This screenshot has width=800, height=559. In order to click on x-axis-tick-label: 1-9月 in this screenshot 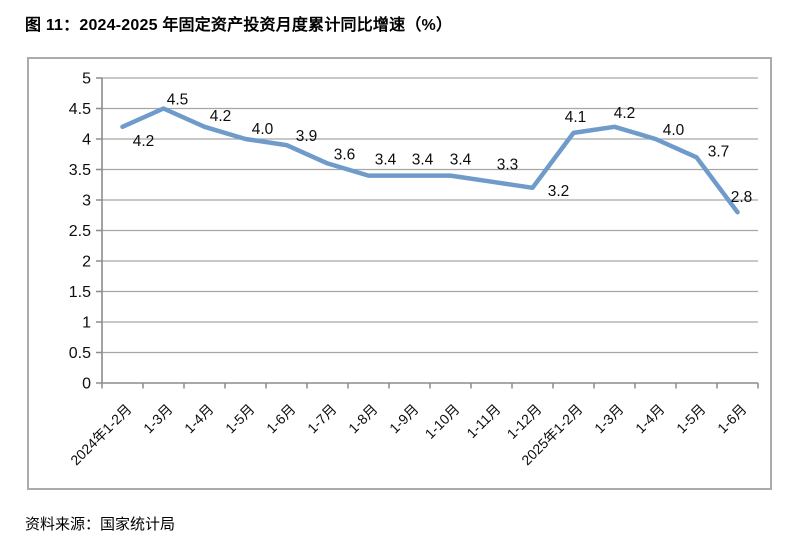, I will do `click(404, 419)`.